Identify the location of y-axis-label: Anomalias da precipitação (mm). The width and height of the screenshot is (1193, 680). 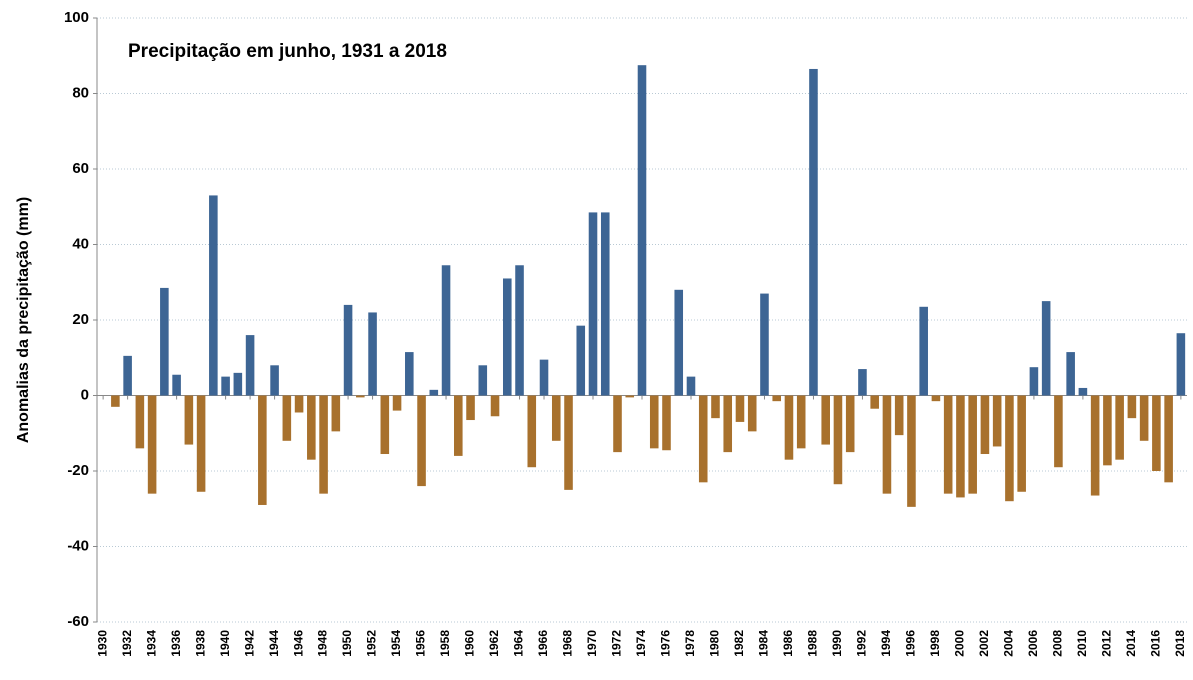
(23, 320).